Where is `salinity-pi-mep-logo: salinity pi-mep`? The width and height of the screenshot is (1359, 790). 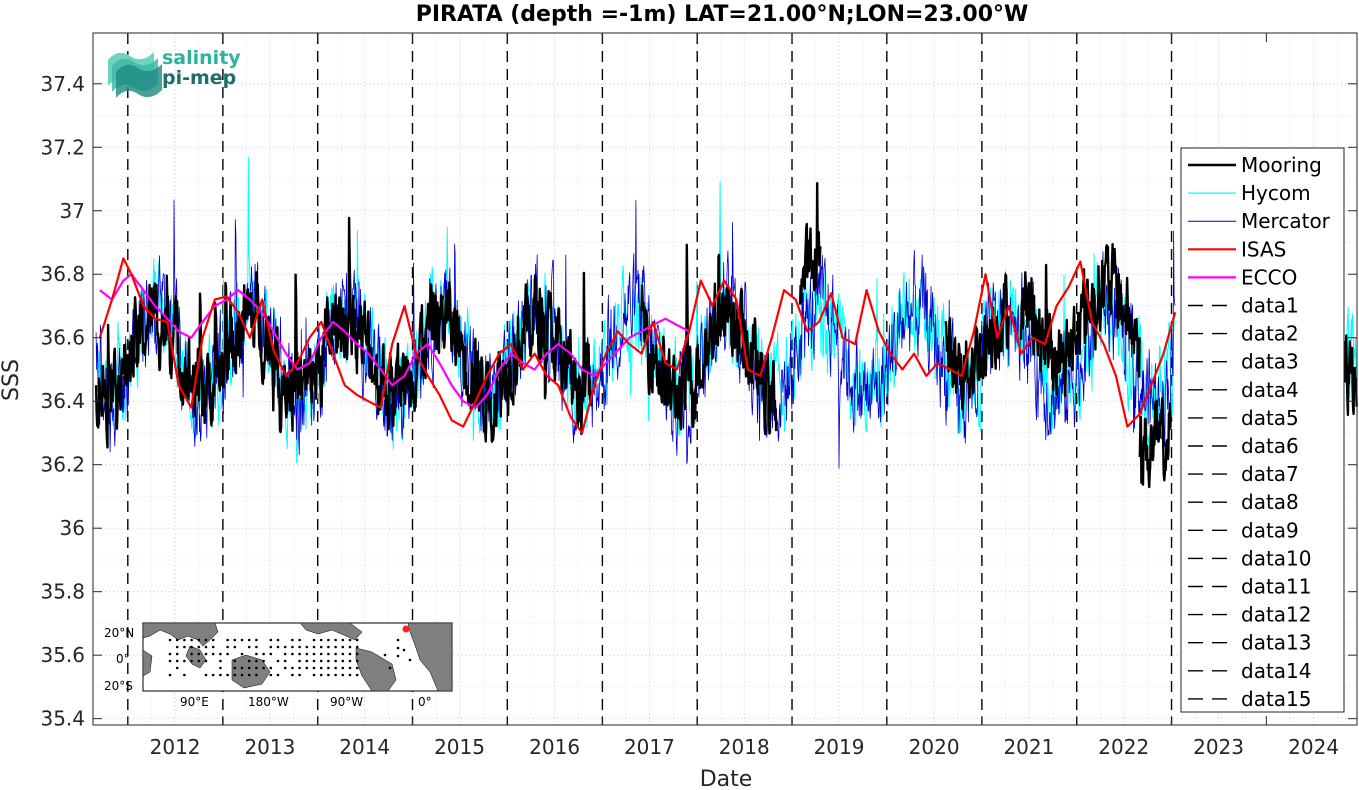
salinity-pi-mep-logo: salinity pi-mep is located at coordinates (174, 72).